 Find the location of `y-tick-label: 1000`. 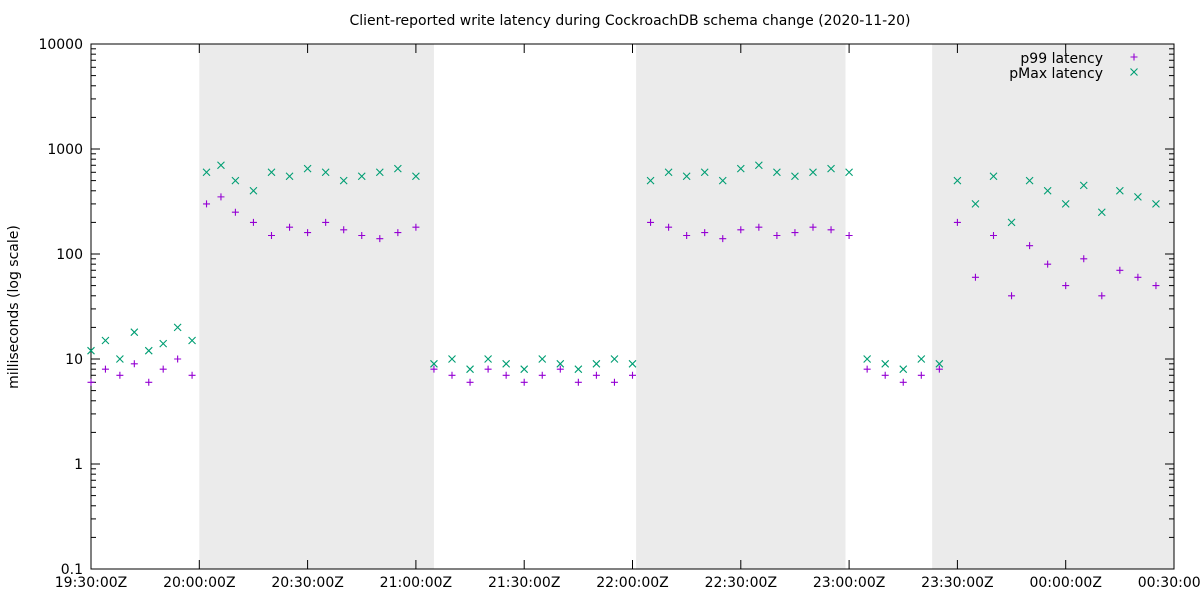

y-tick-label: 1000 is located at coordinates (65, 150).